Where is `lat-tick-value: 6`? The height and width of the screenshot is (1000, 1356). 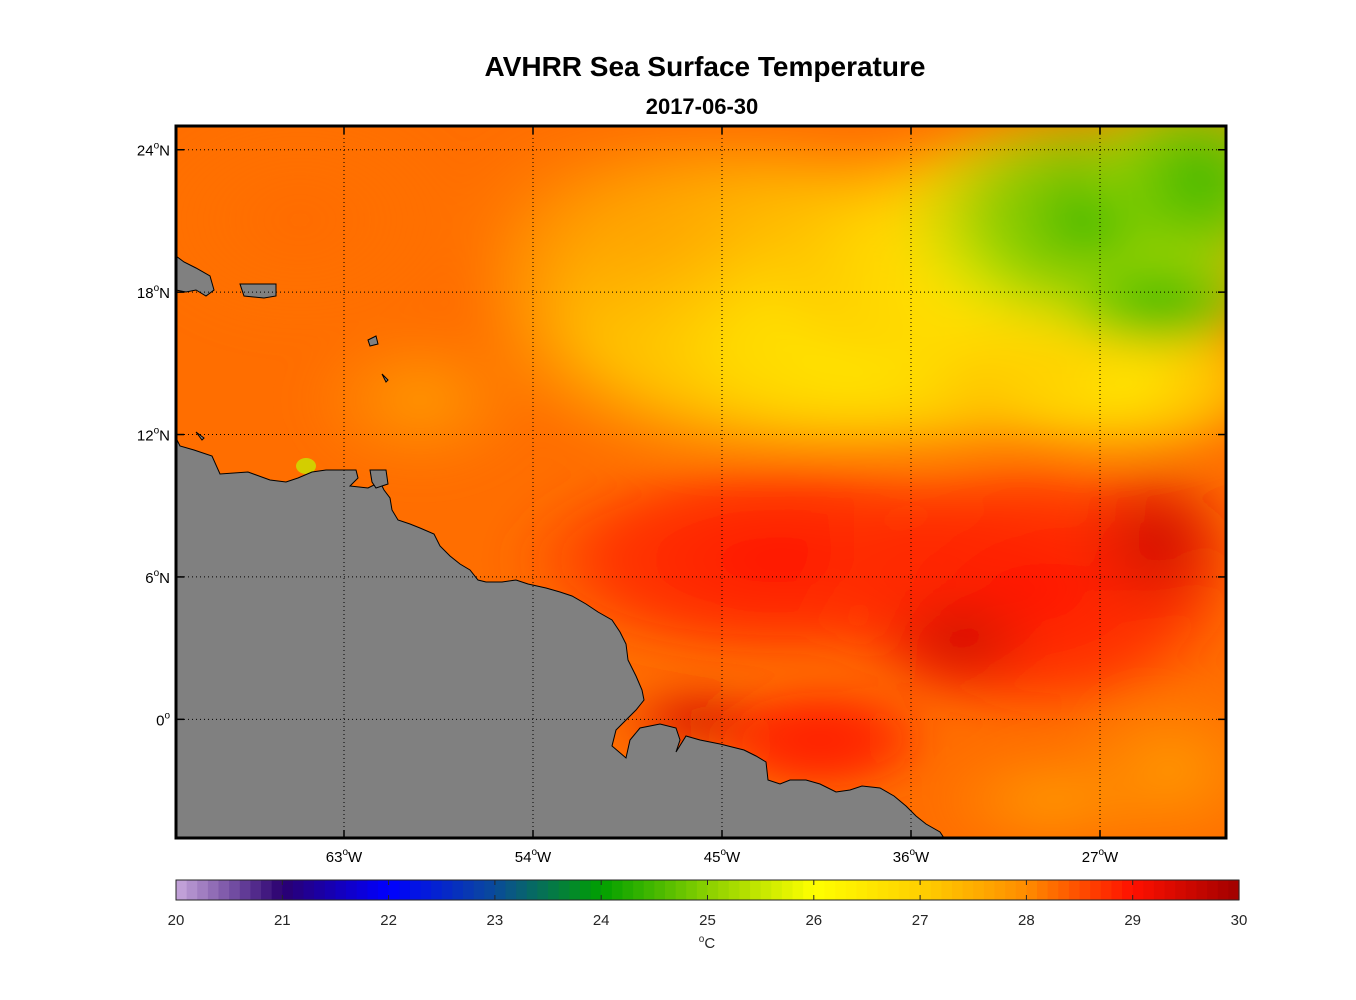
lat-tick-value: 6 is located at coordinates (149, 578).